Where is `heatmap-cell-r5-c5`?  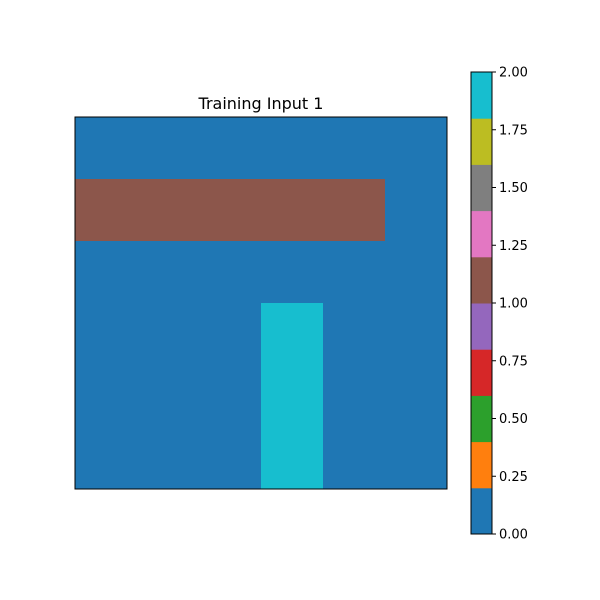
heatmap-cell-r5-c5 is located at coordinates (416, 458).